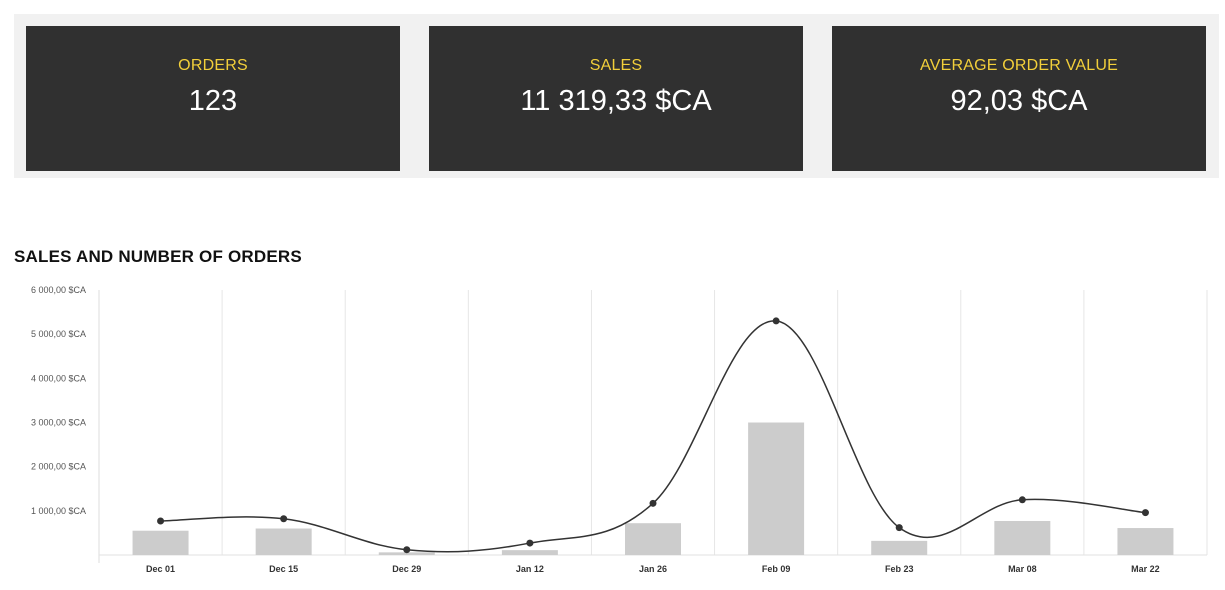 This screenshot has height=590, width=1225. Describe the element at coordinates (58, 511) in the screenshot. I see `y-tick-label: 1 000,00 $CA` at that location.